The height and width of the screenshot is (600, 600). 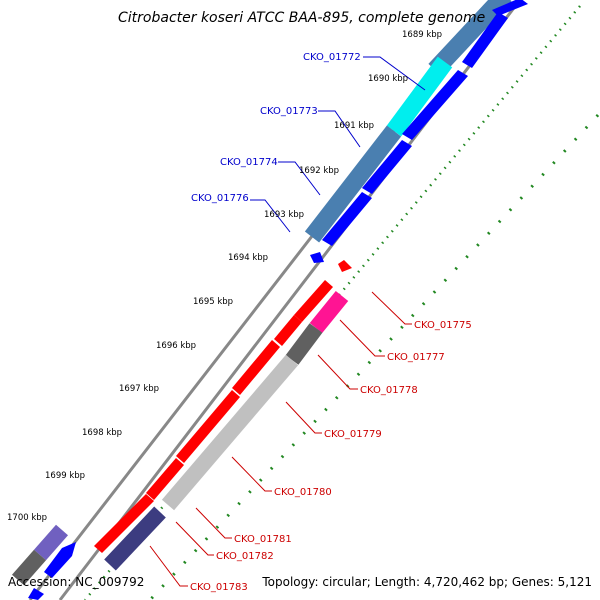 I want to click on dark-grey-block, so click(x=29, y=567).